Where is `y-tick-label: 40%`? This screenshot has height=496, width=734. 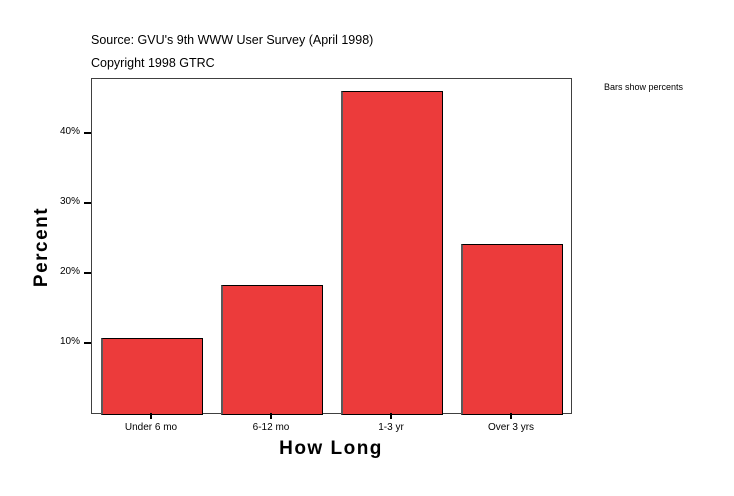 y-tick-label: 40% is located at coordinates (69, 131).